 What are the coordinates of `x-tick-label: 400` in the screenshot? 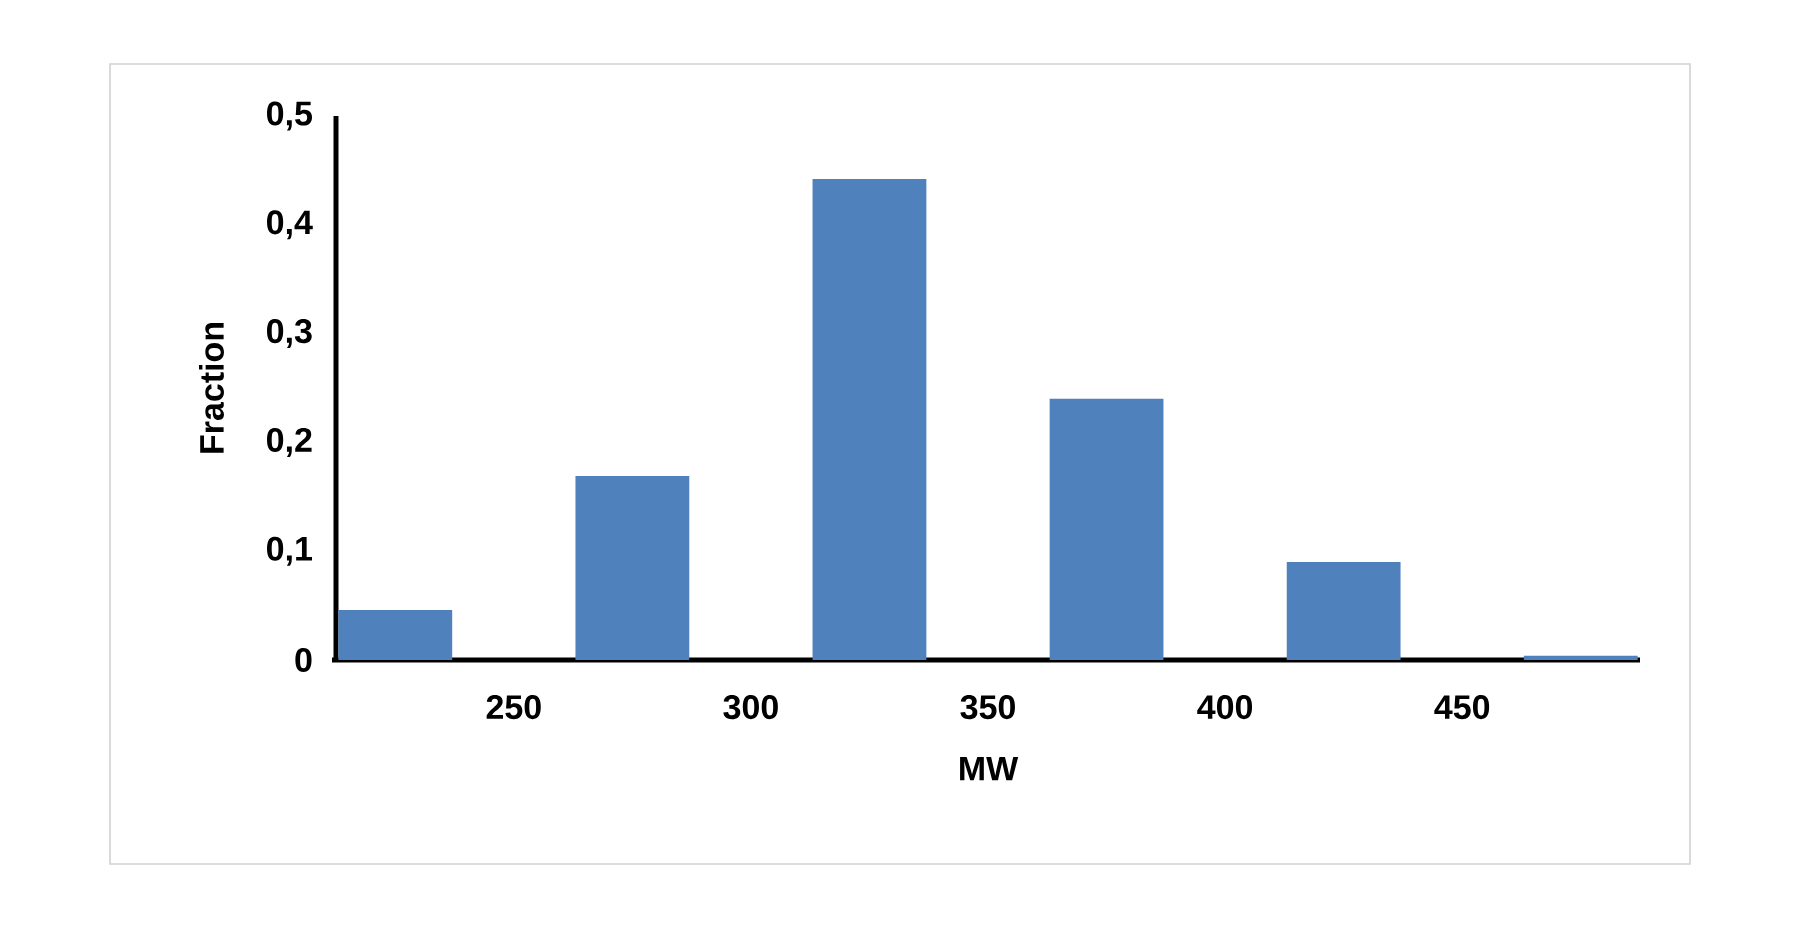 It's located at (1225, 707).